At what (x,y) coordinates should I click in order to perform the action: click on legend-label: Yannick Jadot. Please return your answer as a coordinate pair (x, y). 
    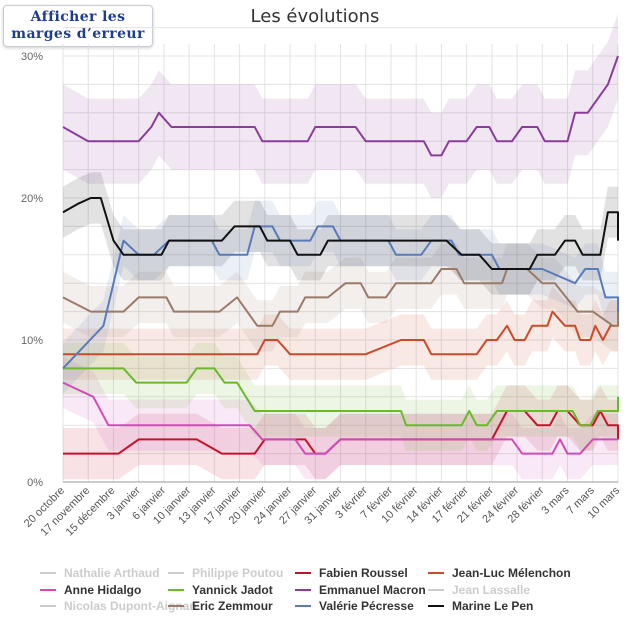
    Looking at the image, I should click on (232, 590).